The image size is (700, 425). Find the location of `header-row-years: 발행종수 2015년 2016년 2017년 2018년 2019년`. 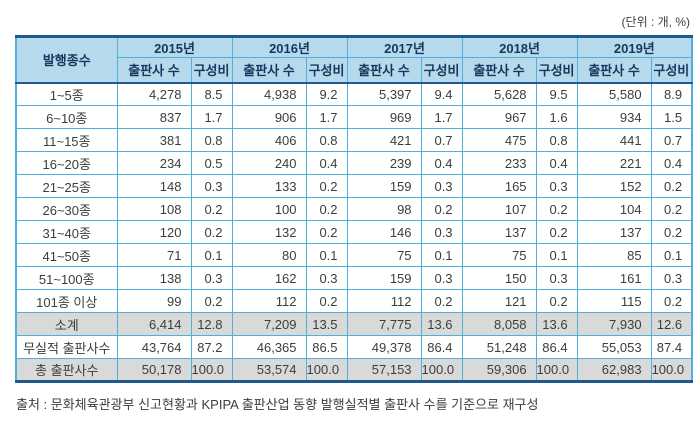

header-row-years: 발행종수 2015년 2016년 2017년 2018년 2019년 is located at coordinates (354, 59).